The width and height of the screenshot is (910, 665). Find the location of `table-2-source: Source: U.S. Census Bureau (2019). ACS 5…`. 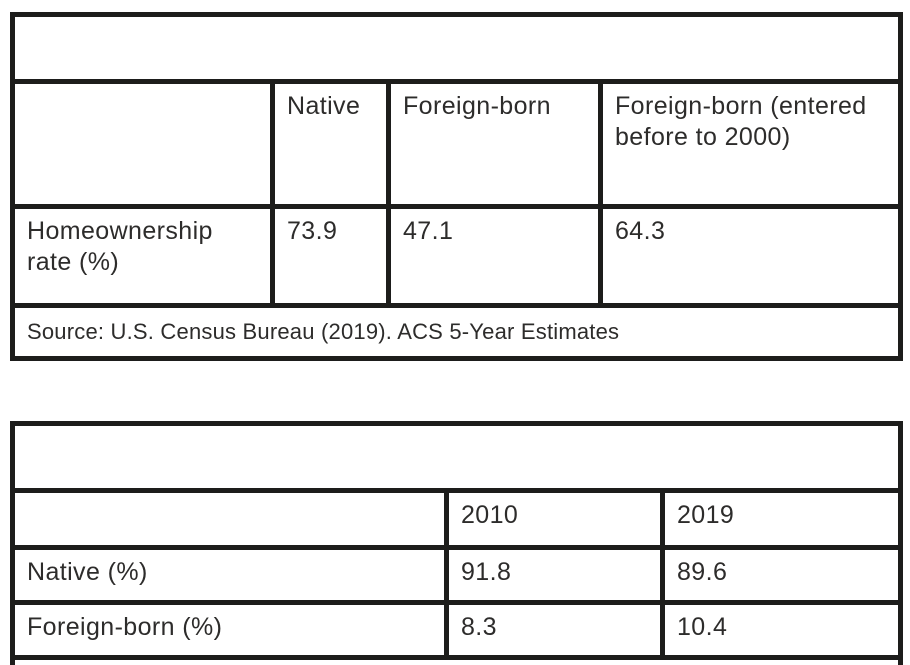

table-2-source: Source: U.S. Census Bureau (2019). ACS 5… is located at coordinates (456, 332).